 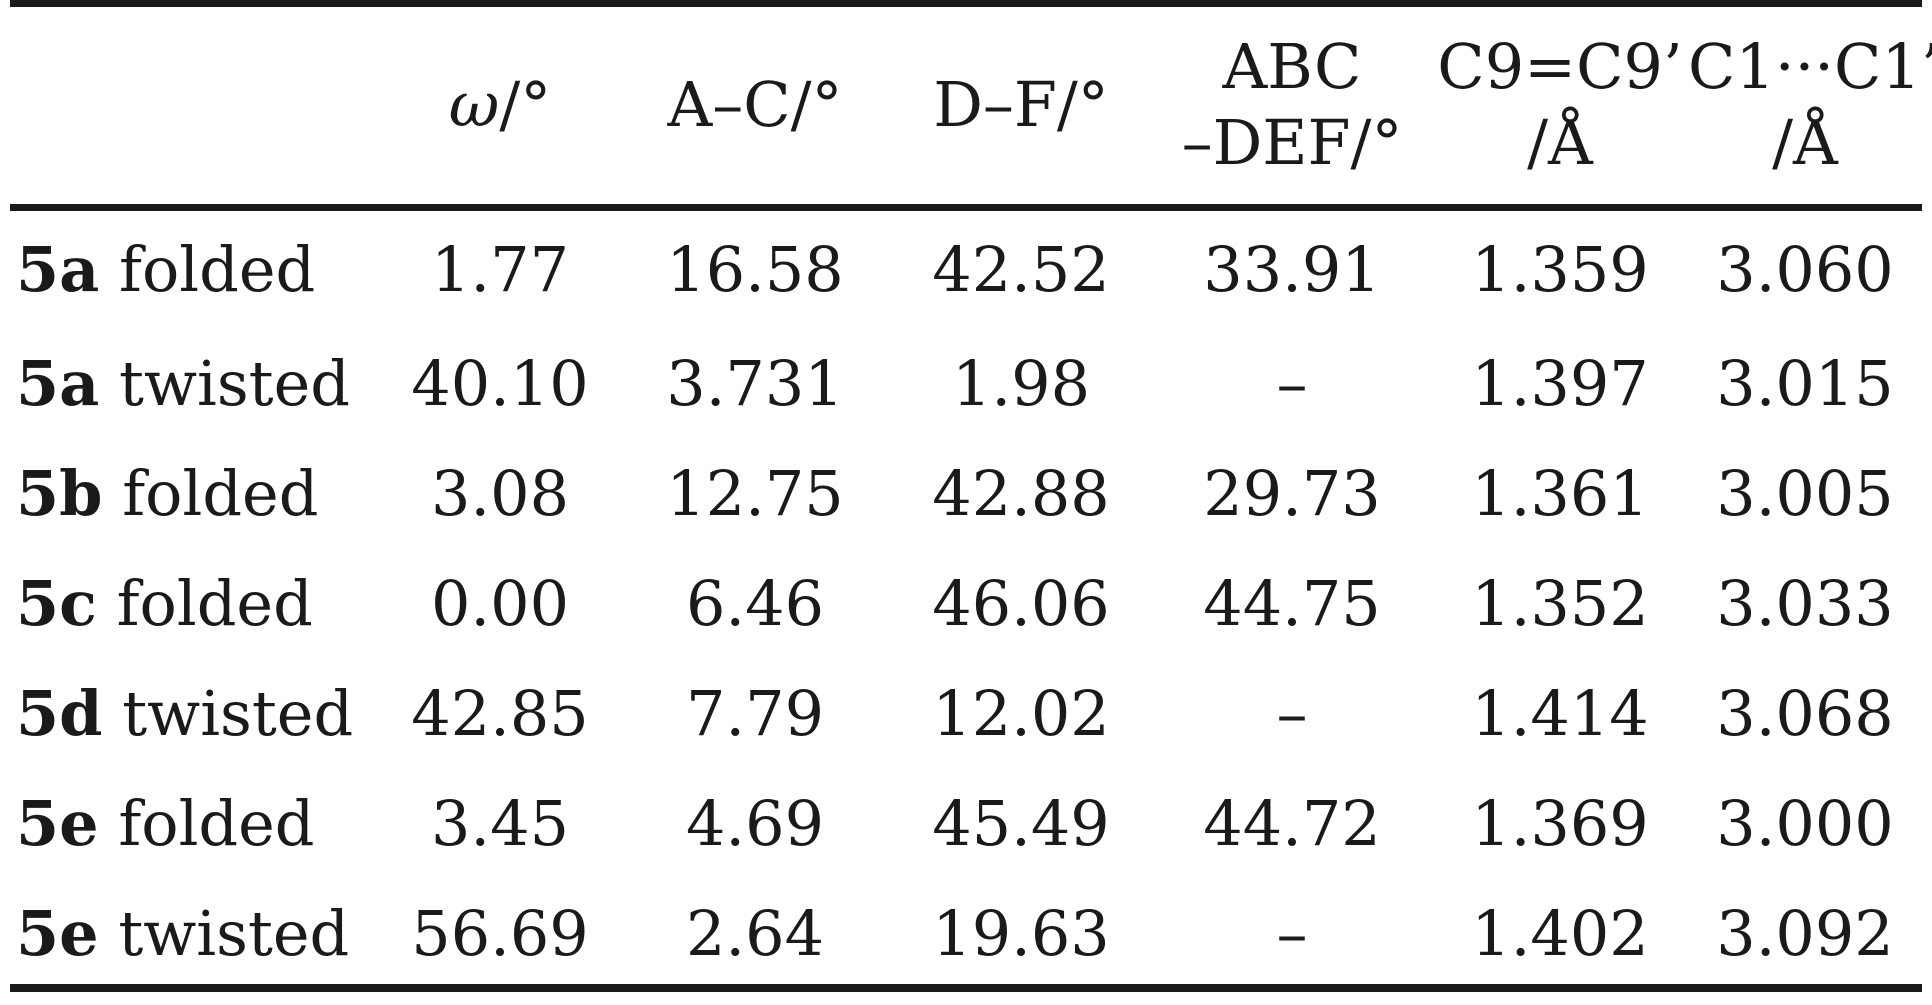 I want to click on table-cell: 4.69, so click(x=755, y=823).